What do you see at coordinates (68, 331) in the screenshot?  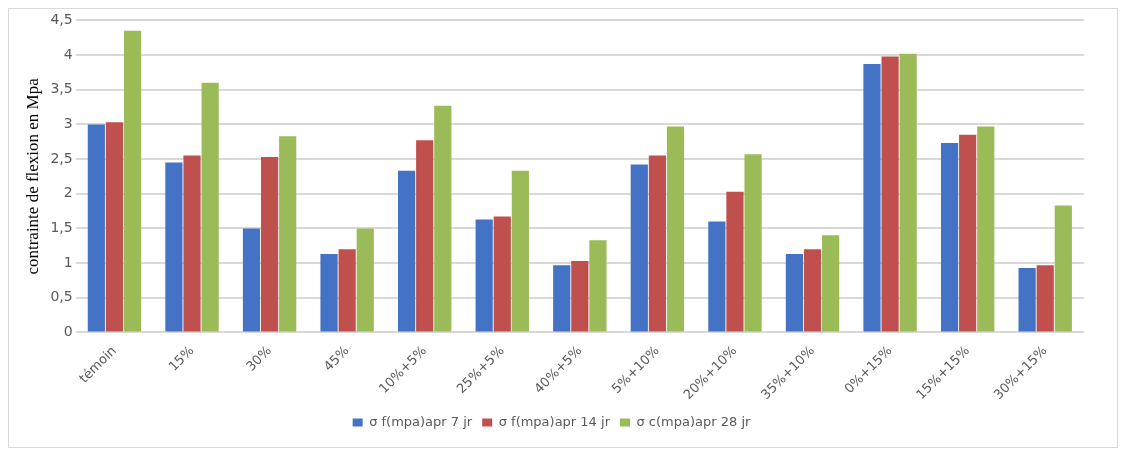 I see `y-tick-label: 0` at bounding box center [68, 331].